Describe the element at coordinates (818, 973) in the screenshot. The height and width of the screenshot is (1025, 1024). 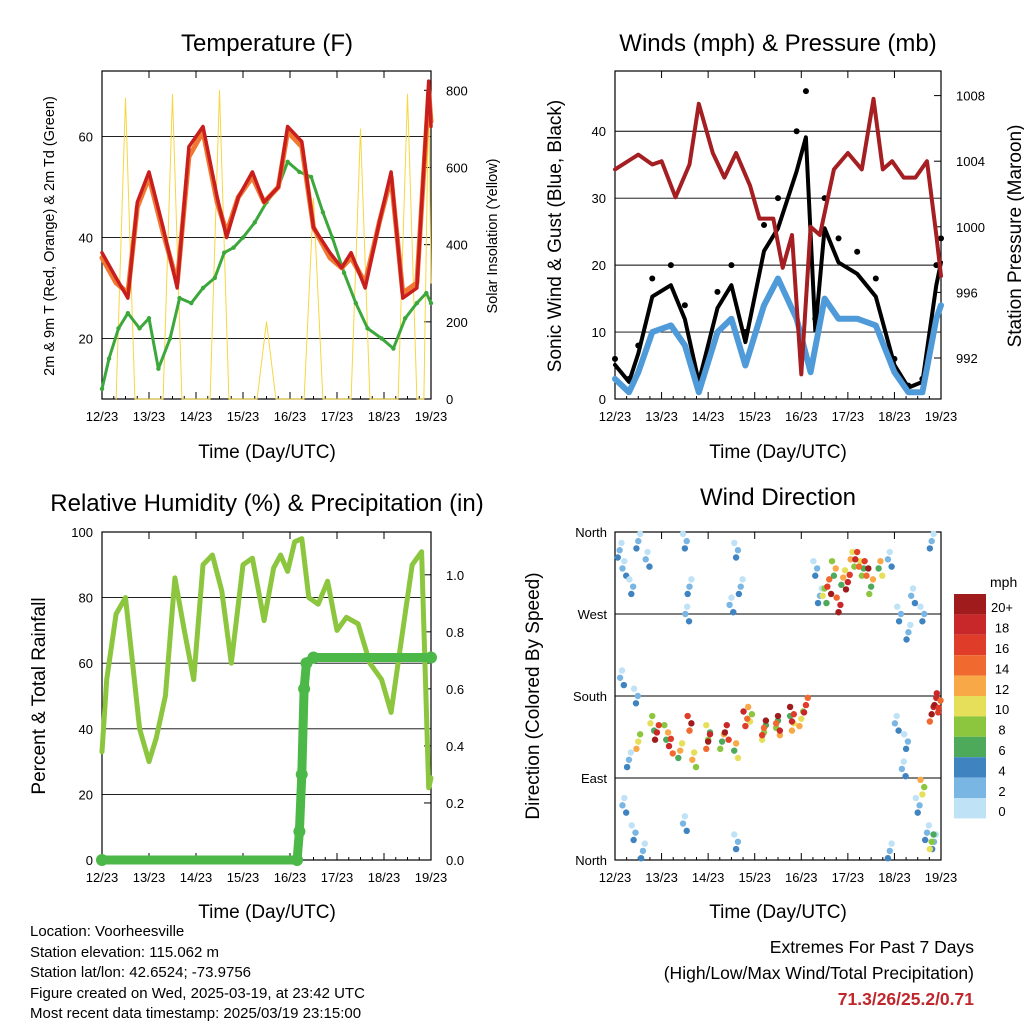
I see `extremes-legend: (High/Low/Max Wind/Total Precipitation)` at that location.